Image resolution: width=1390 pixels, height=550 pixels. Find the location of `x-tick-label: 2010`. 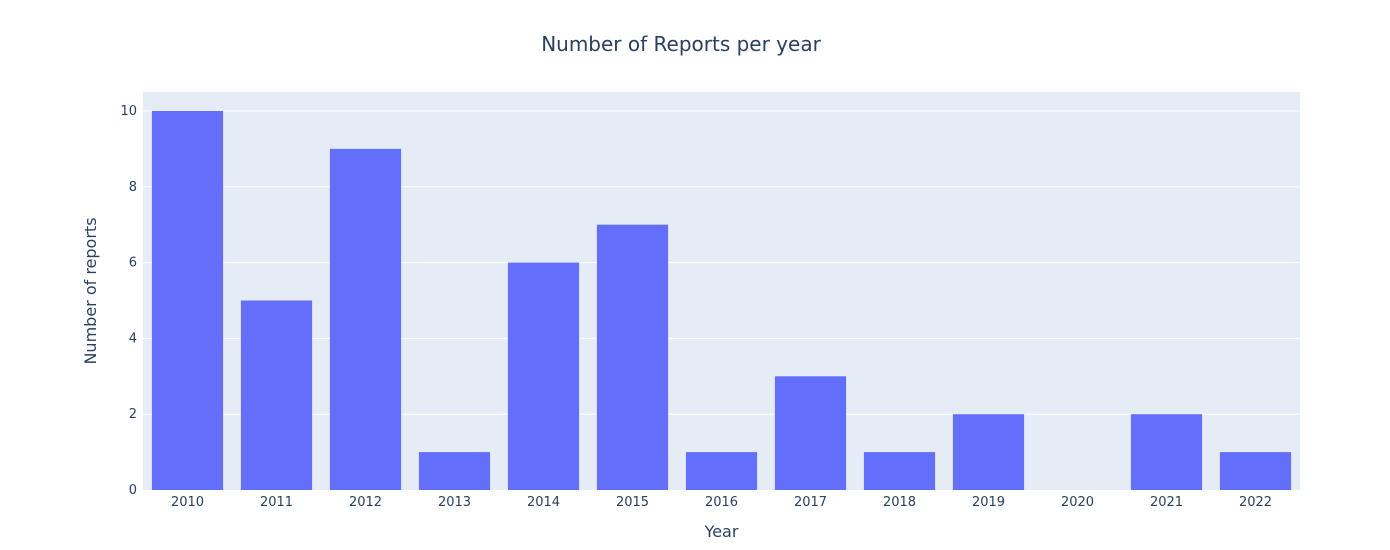

x-tick-label: 2010 is located at coordinates (187, 502).